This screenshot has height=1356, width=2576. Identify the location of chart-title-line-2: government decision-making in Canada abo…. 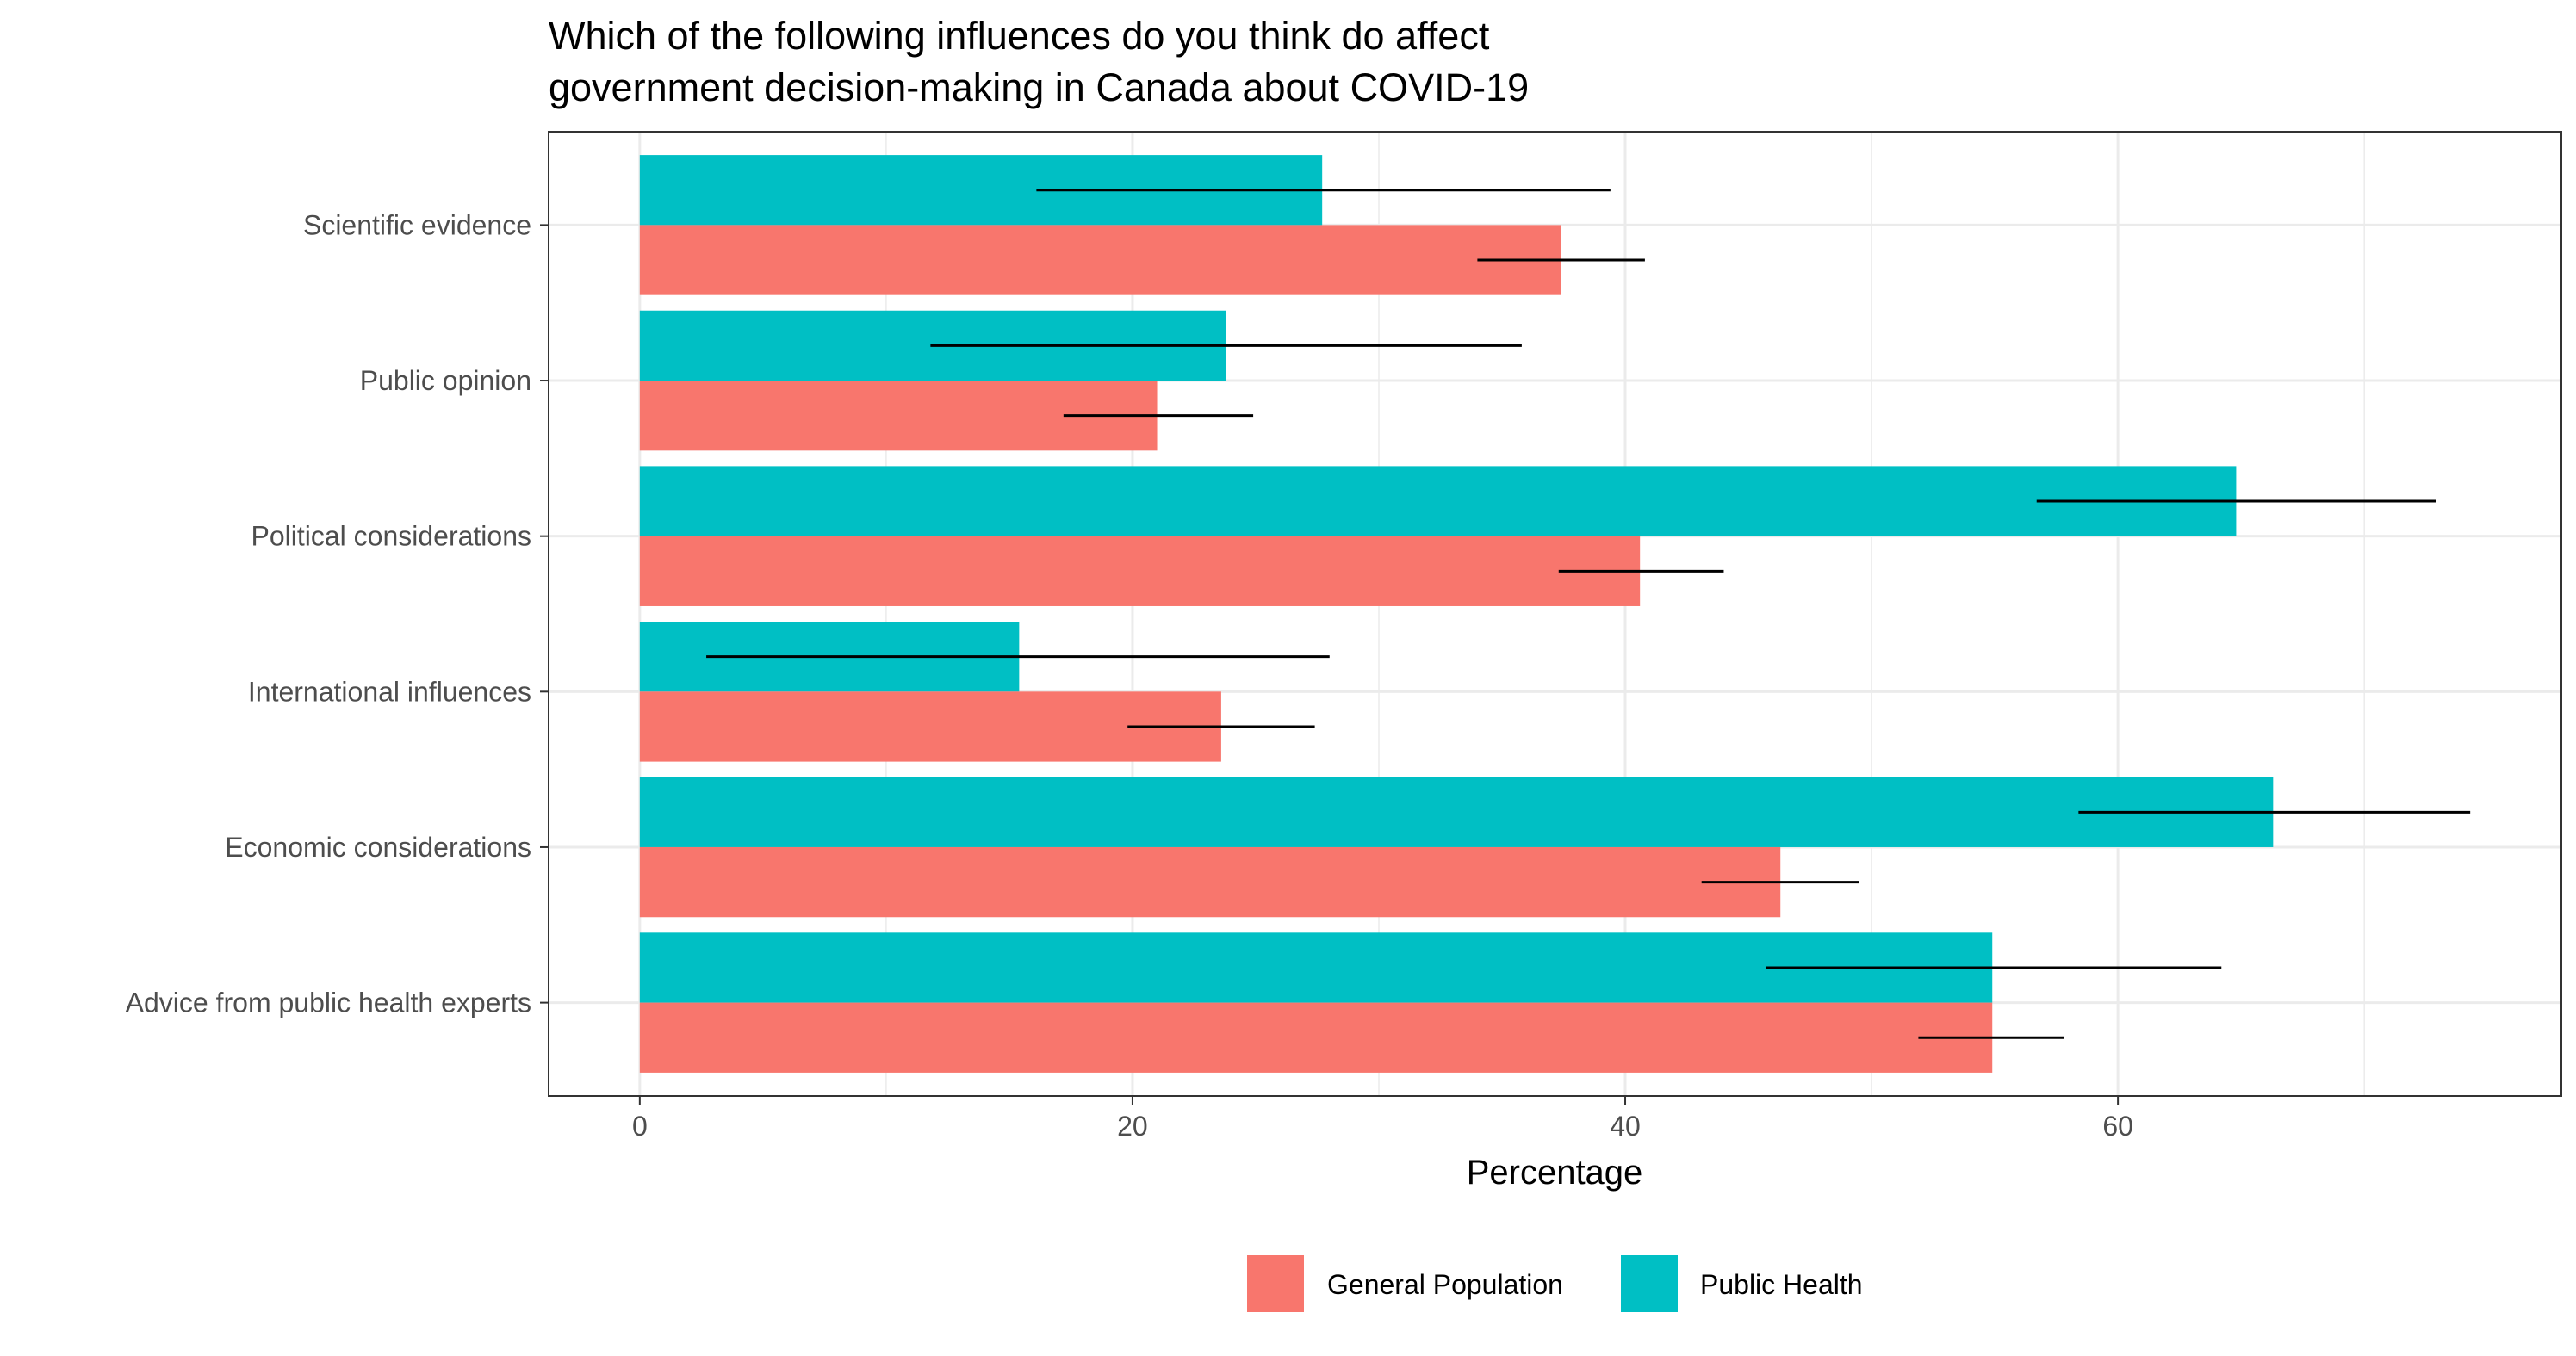
(1039, 87).